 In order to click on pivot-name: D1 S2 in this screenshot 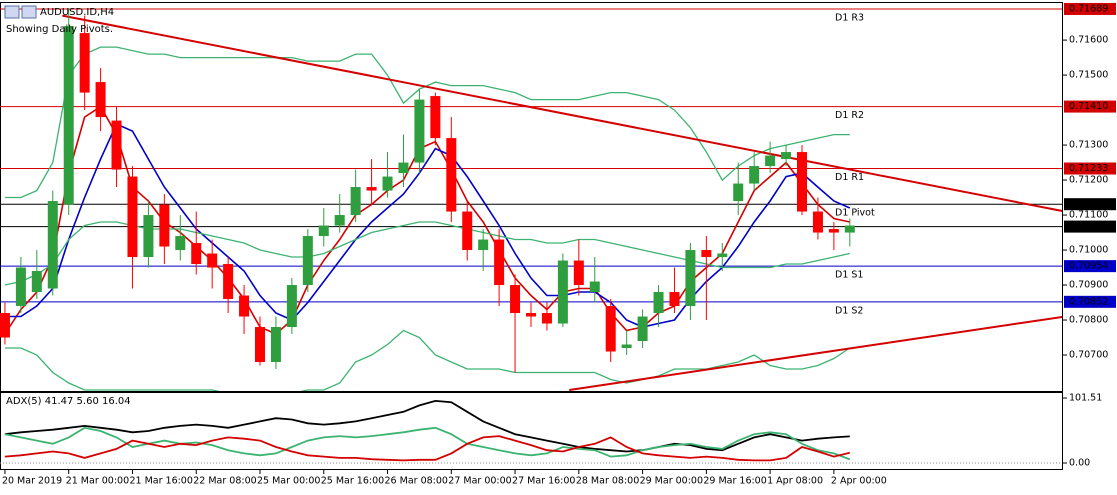, I will do `click(849, 310)`.